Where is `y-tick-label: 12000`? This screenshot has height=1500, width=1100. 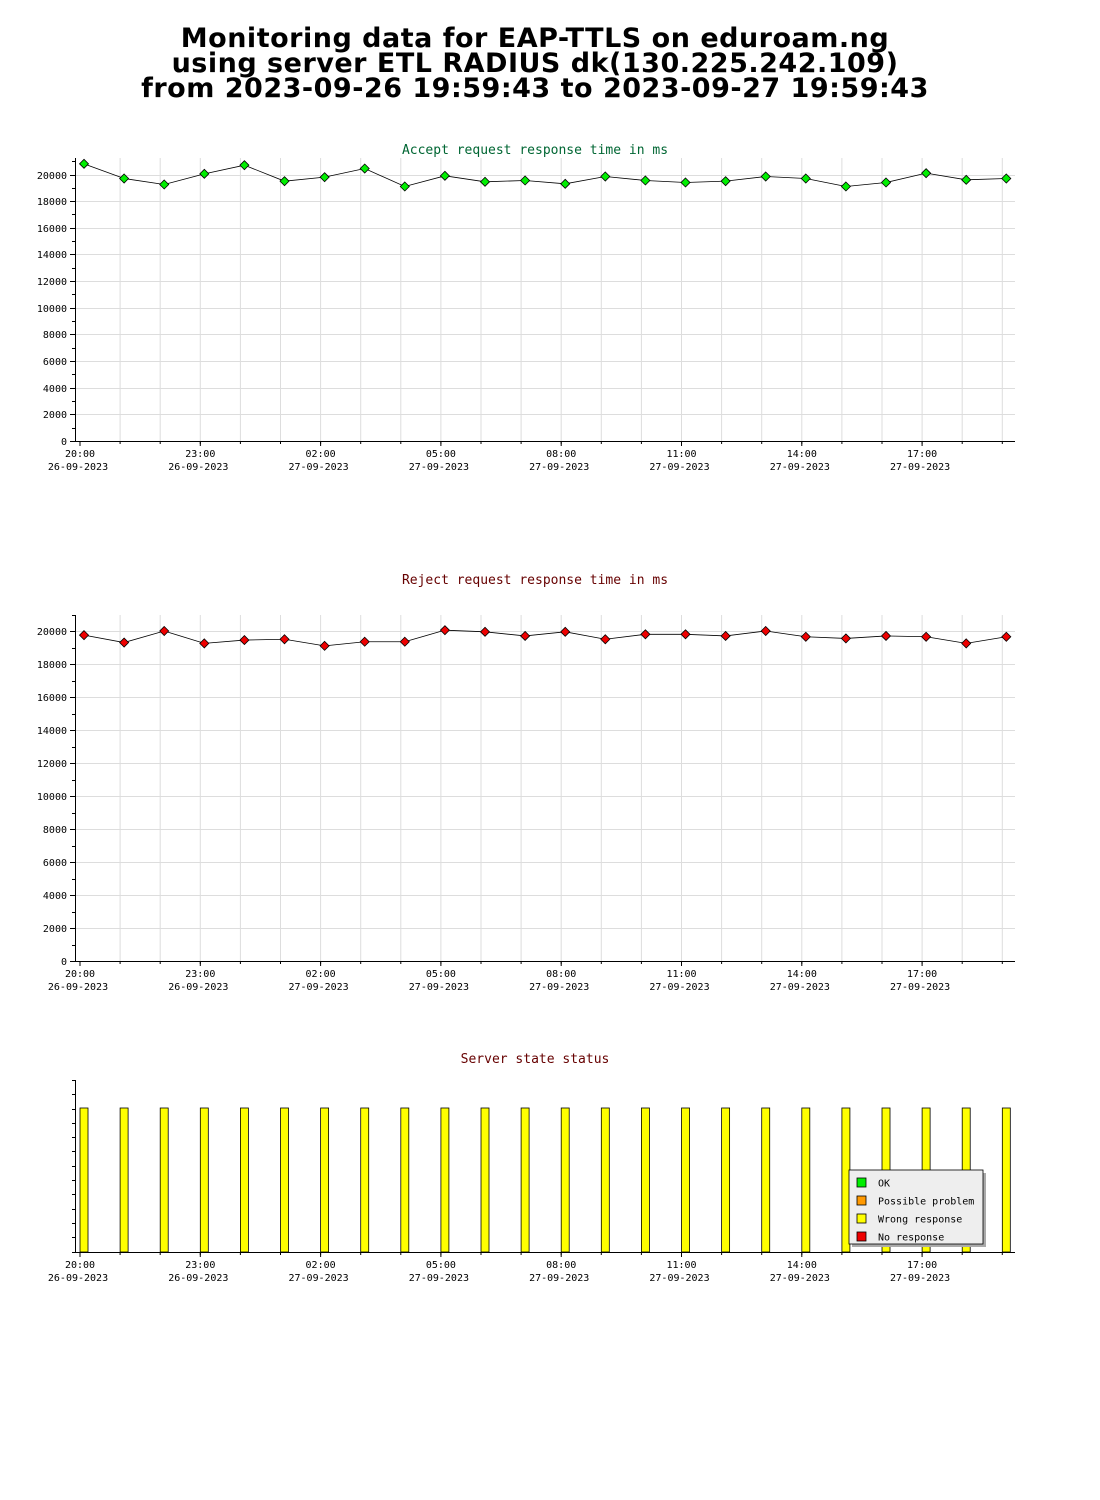
y-tick-label: 12000 is located at coordinates (52, 282).